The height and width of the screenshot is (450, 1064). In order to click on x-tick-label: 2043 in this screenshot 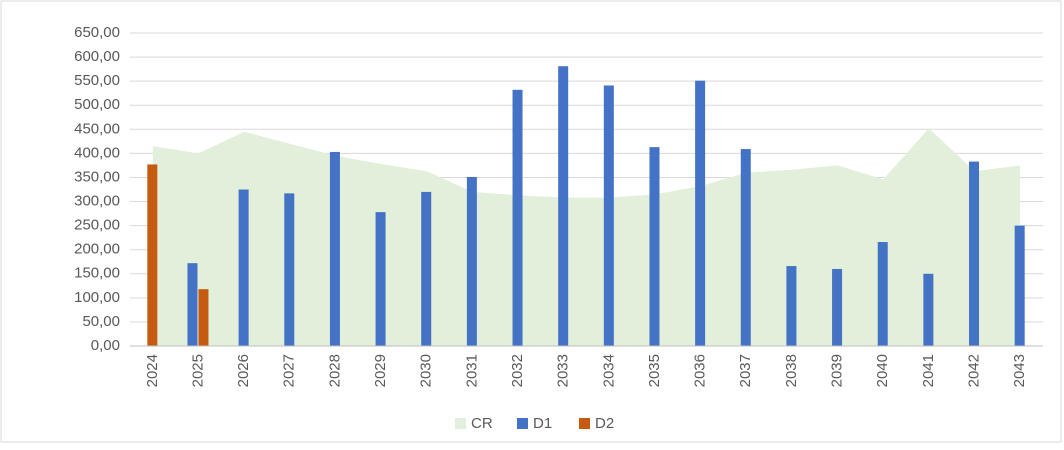, I will do `click(1019, 370)`.